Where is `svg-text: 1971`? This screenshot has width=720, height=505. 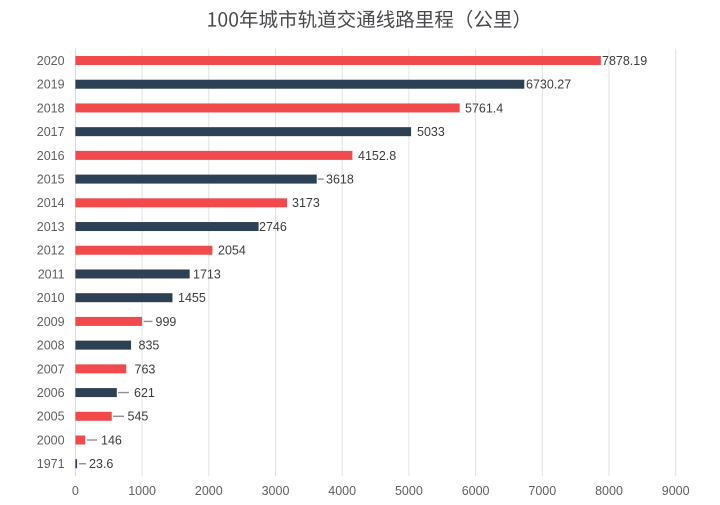
svg-text: 1971 is located at coordinates (51, 464).